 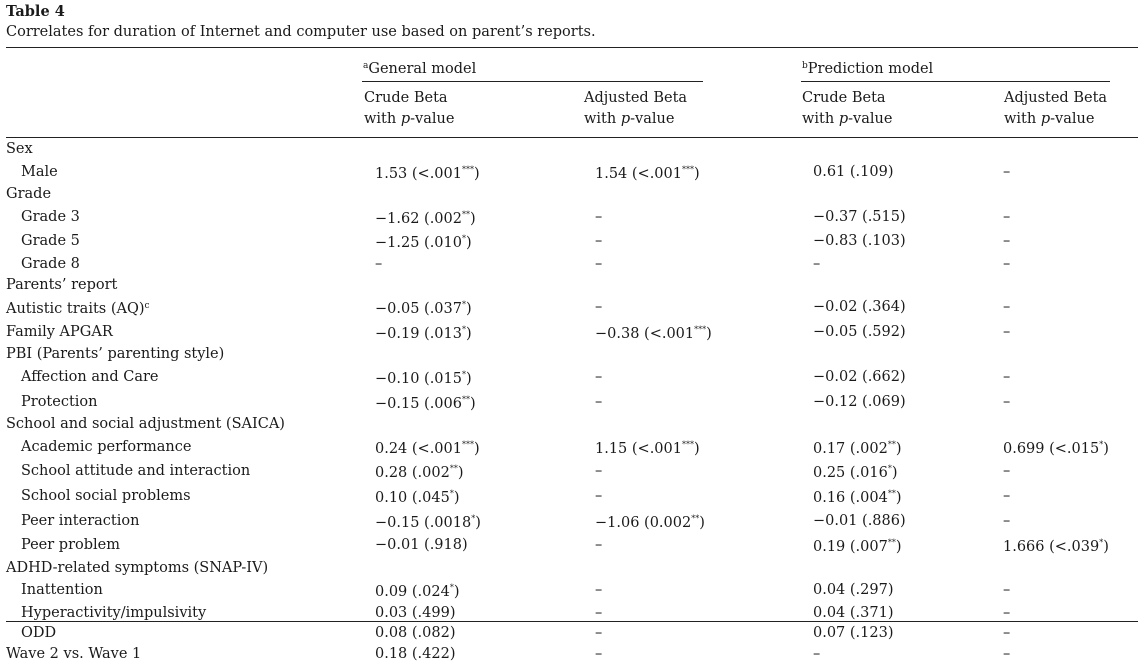 I want to click on table-cell: −0.12 (.069), so click(x=901, y=402).